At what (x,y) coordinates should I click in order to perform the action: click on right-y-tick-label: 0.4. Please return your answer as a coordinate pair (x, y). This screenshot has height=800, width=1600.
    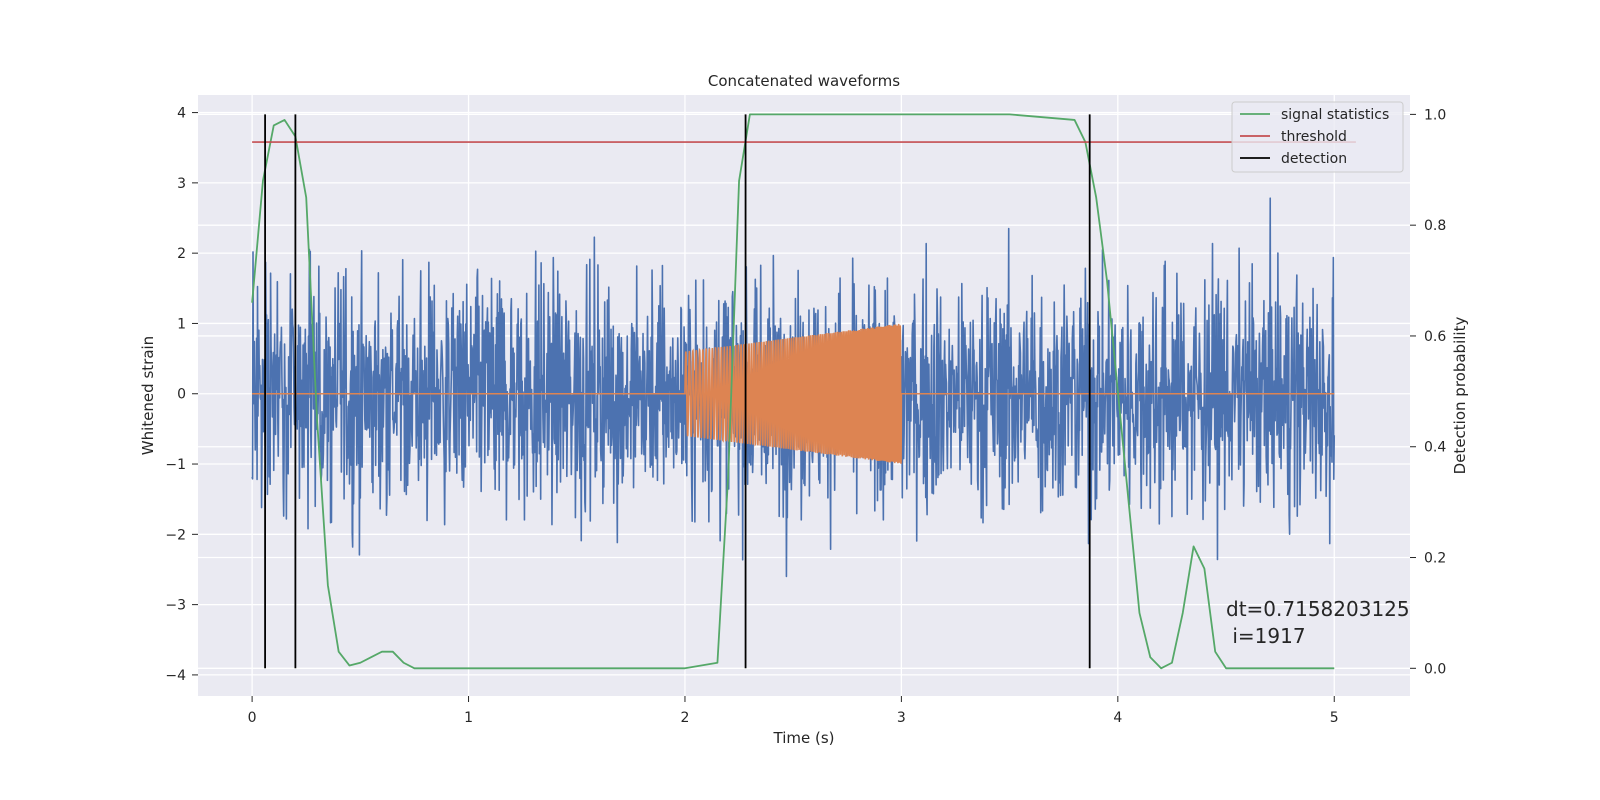
    Looking at the image, I should click on (1435, 448).